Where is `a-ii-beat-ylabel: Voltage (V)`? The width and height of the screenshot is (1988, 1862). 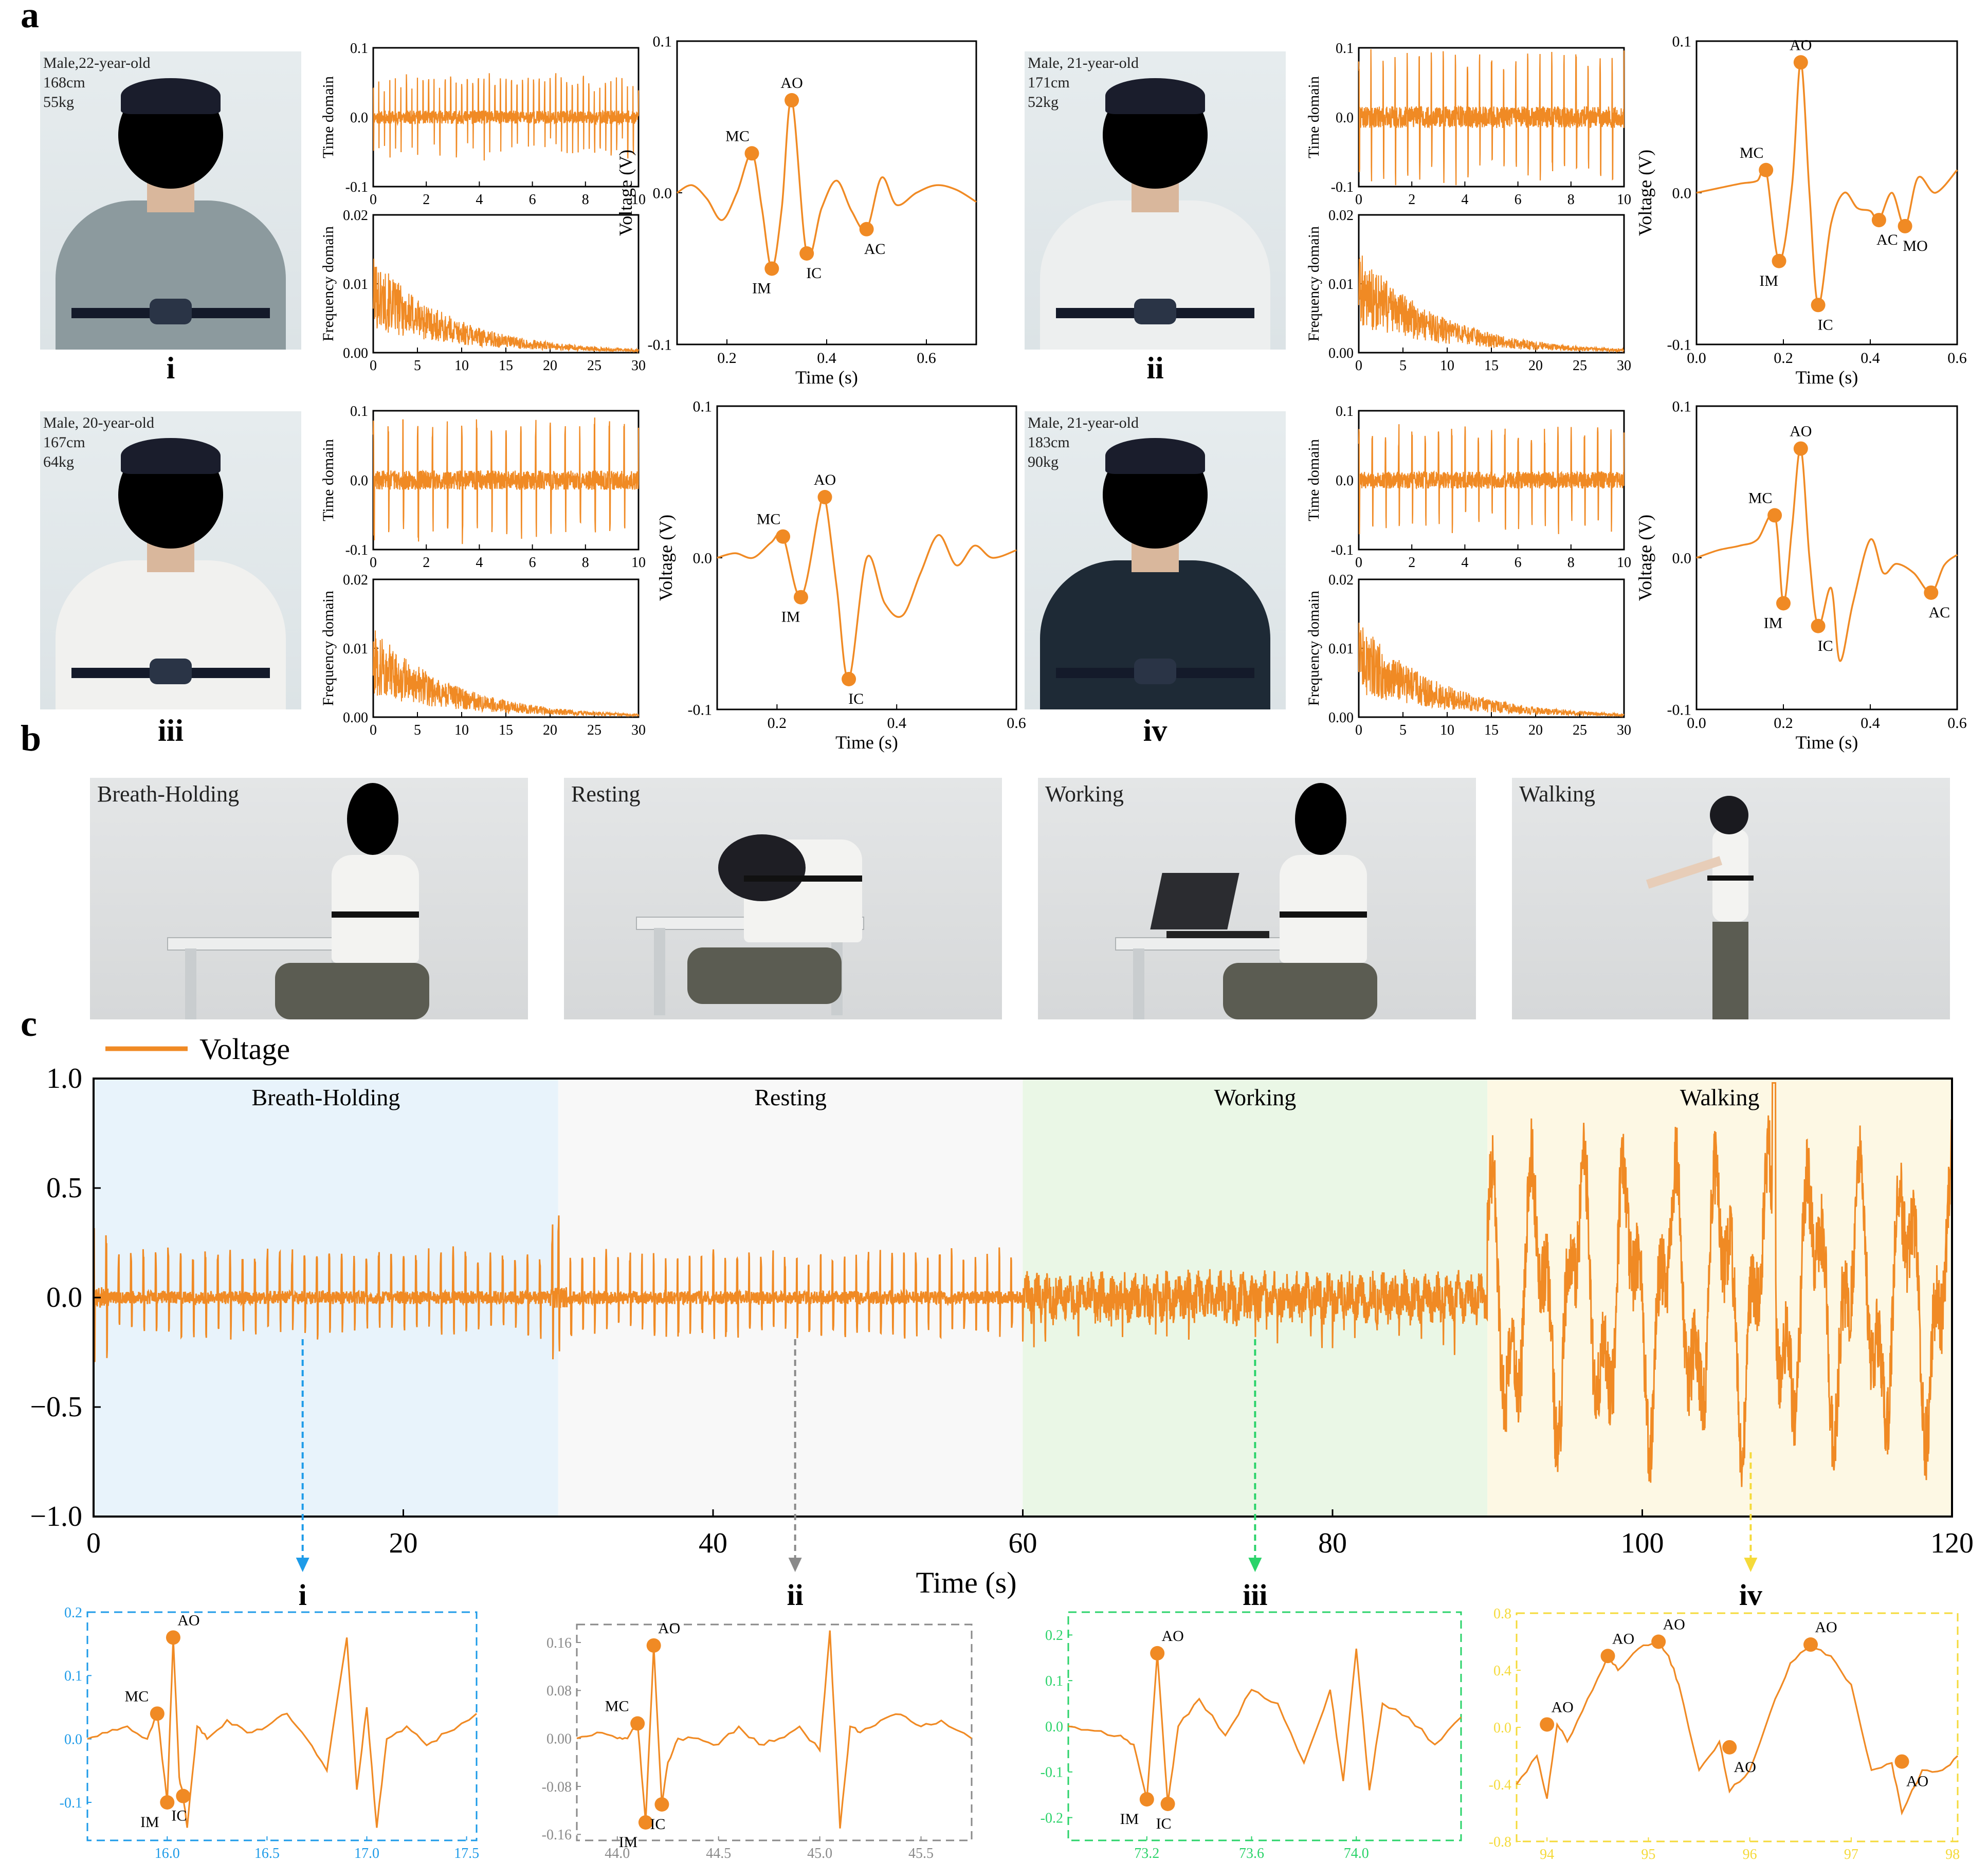
a-ii-beat-ylabel: Voltage (V) is located at coordinates (1645, 193).